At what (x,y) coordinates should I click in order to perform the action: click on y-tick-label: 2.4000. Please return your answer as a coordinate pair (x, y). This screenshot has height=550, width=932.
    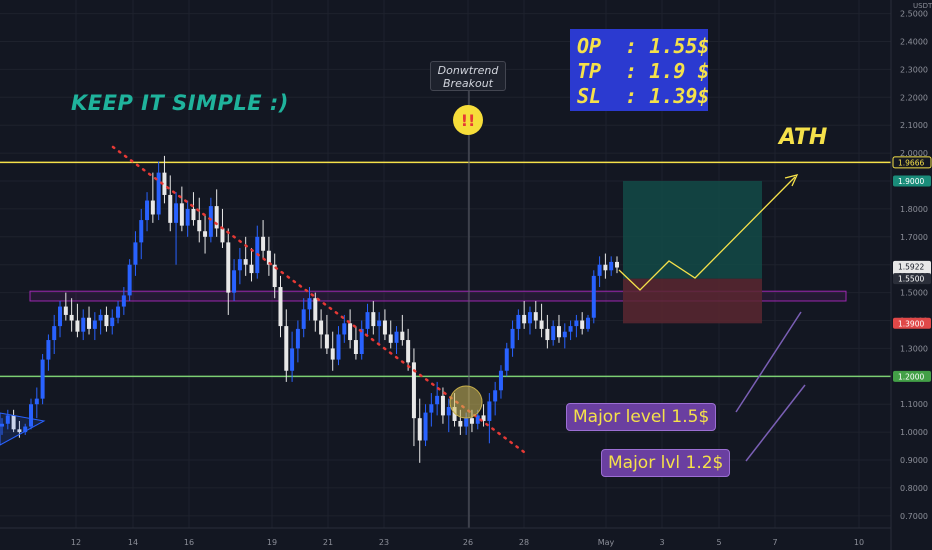
    Looking at the image, I should click on (914, 41).